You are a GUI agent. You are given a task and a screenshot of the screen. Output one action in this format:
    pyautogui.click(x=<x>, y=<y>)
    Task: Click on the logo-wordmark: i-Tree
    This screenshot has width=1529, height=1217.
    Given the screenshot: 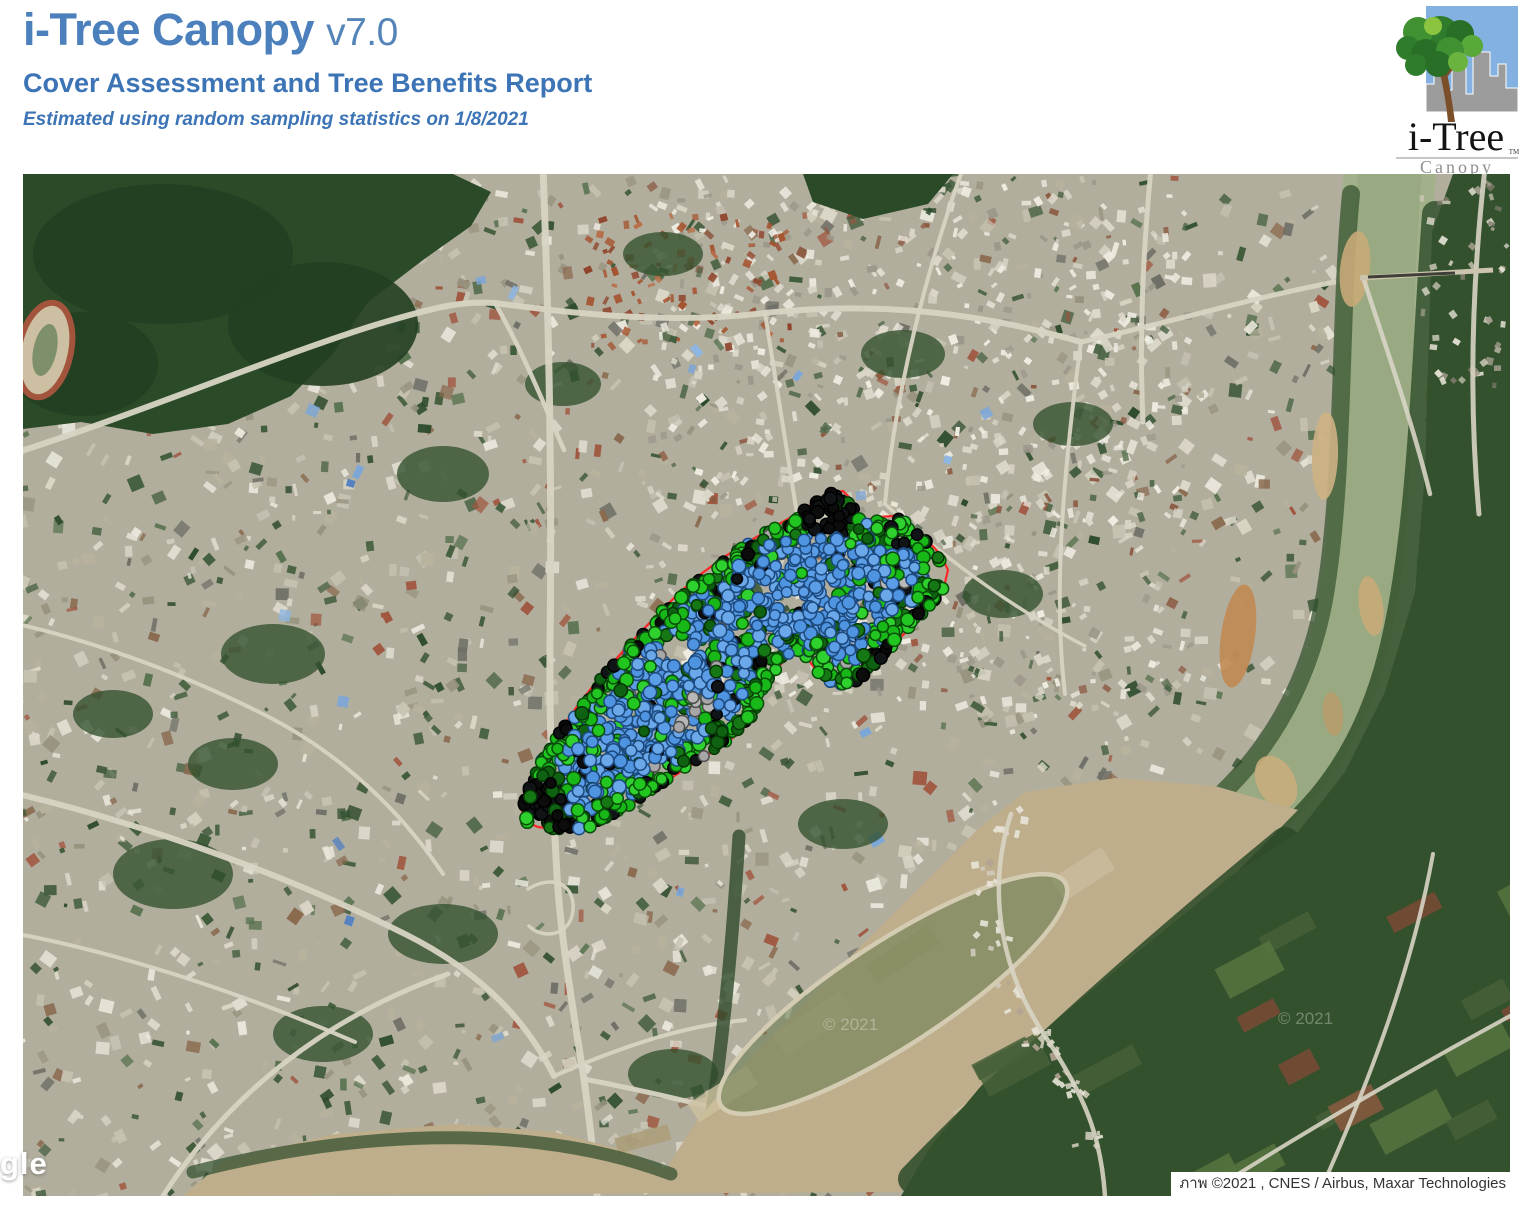 What is the action you would take?
    pyautogui.click(x=1456, y=136)
    